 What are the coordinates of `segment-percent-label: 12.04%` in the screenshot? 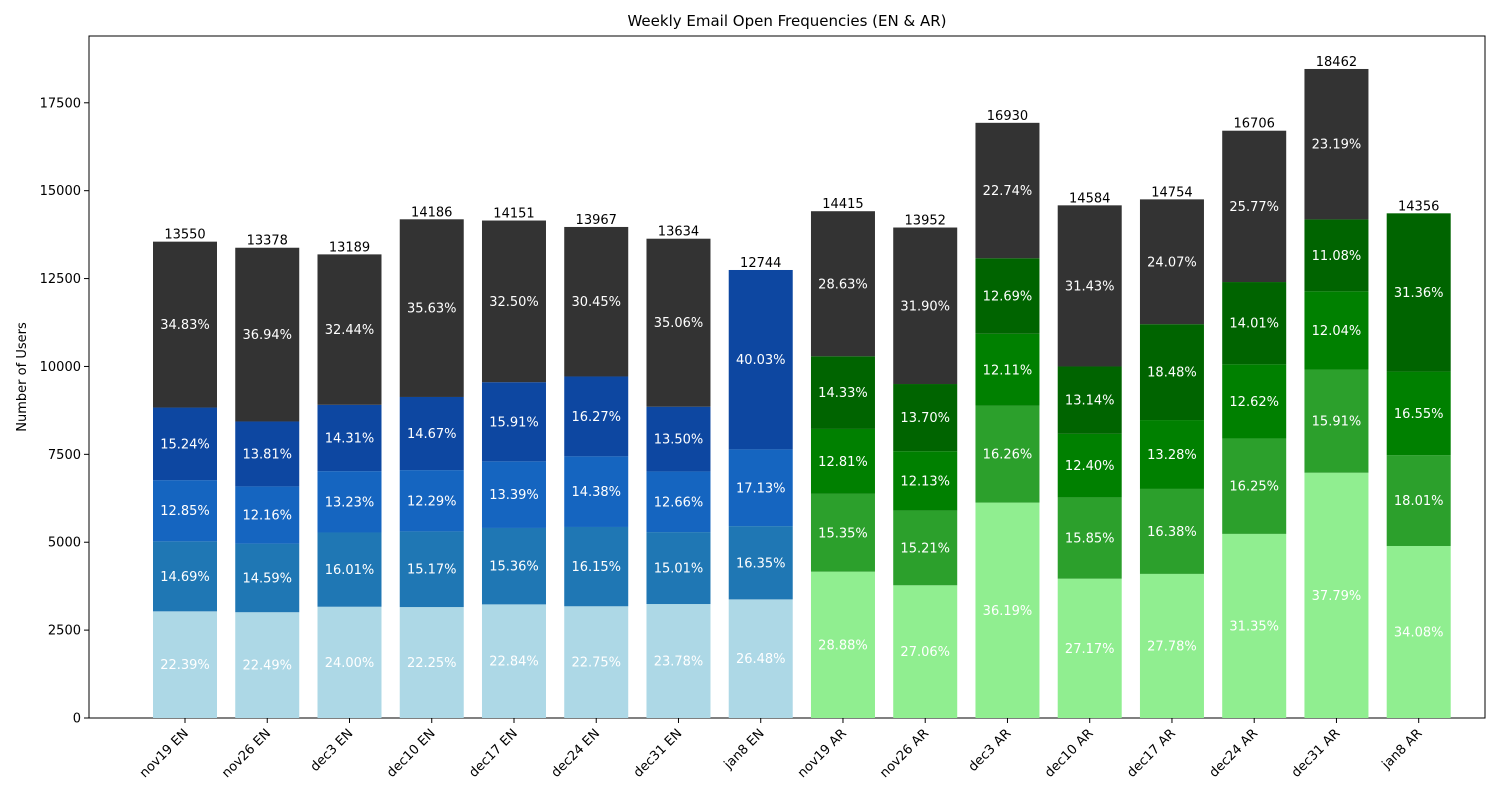 It's located at (1337, 331).